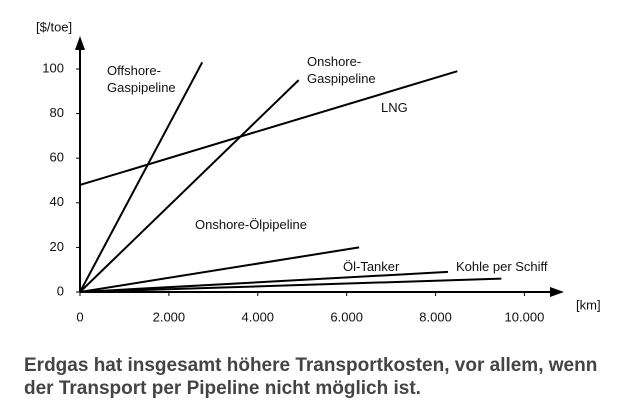 This screenshot has height=415, width=631. Describe the element at coordinates (435, 316) in the screenshot. I see `x-tick-label: 8.000` at that location.